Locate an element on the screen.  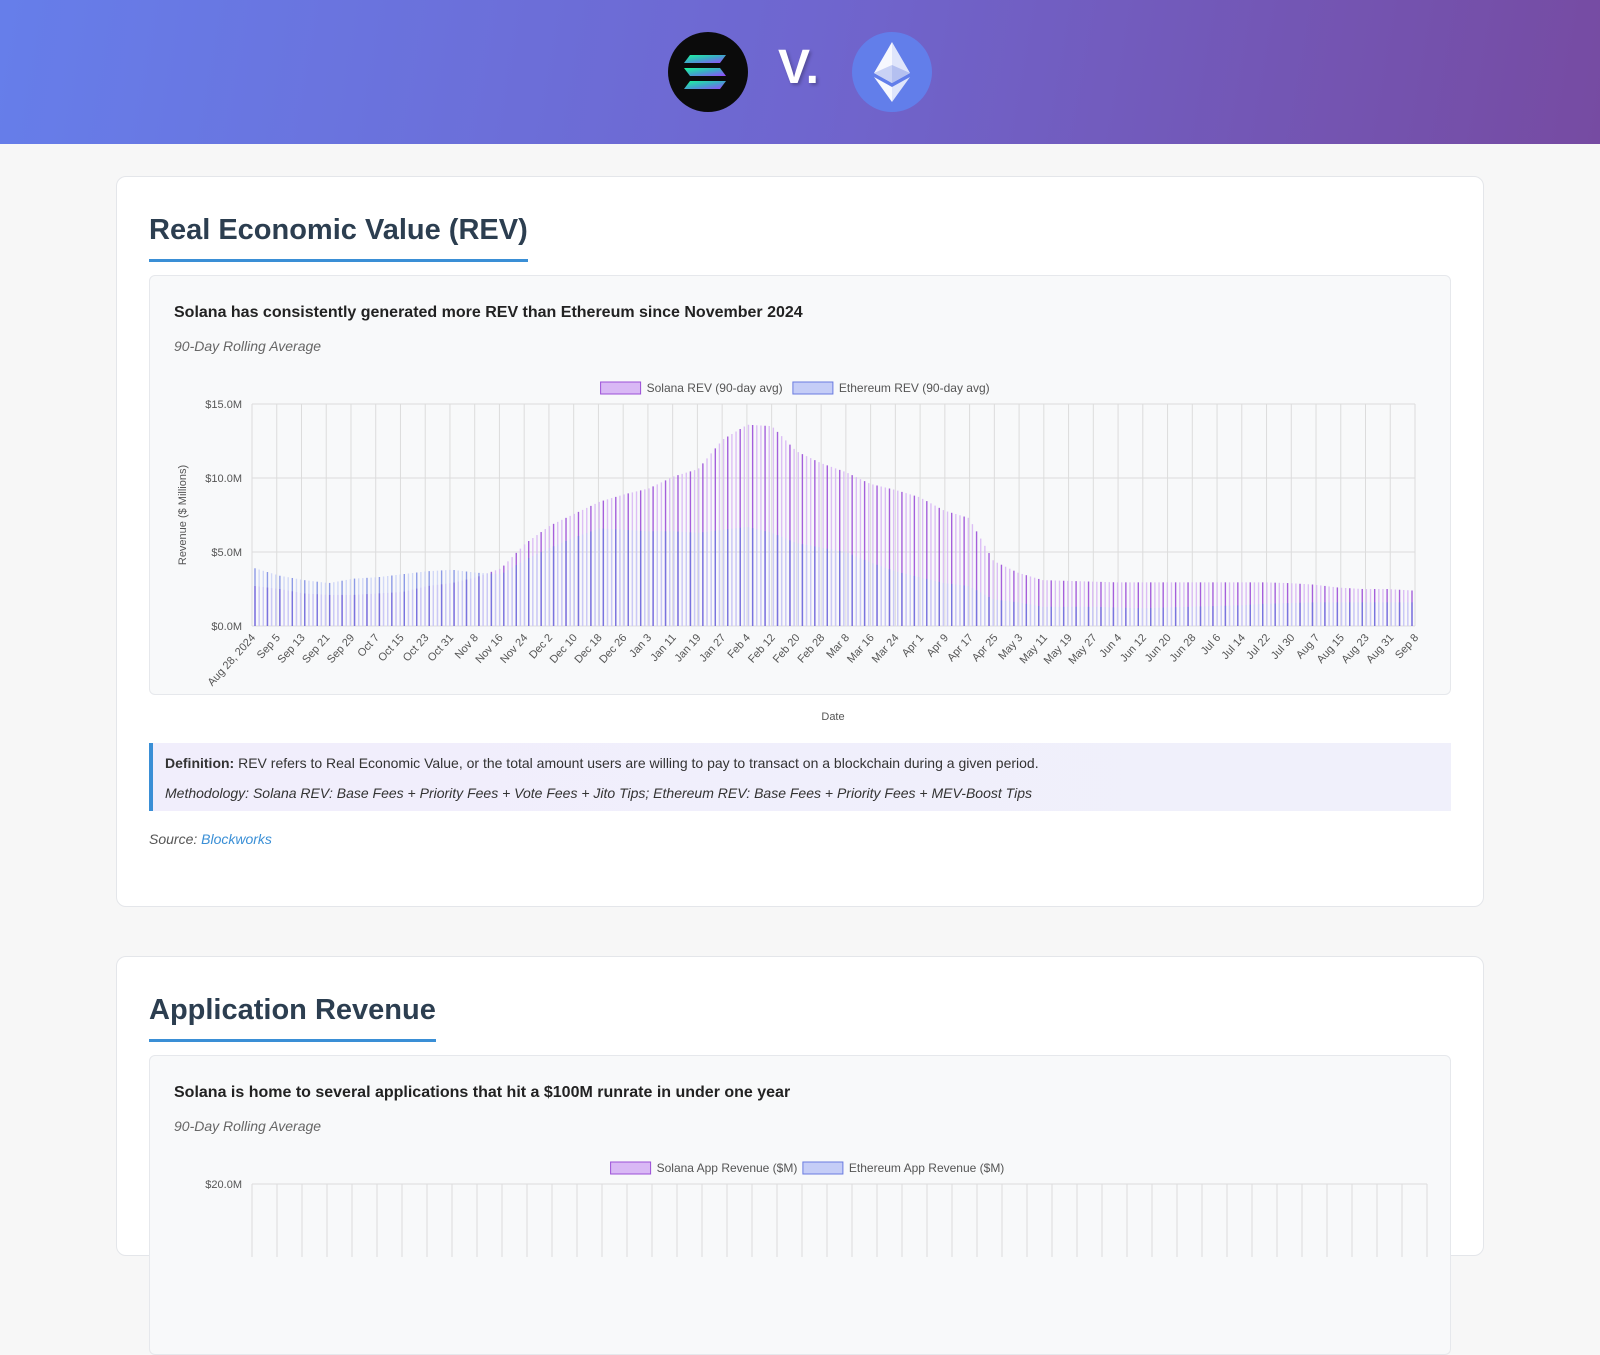
source-label: Source: is located at coordinates (173, 839).